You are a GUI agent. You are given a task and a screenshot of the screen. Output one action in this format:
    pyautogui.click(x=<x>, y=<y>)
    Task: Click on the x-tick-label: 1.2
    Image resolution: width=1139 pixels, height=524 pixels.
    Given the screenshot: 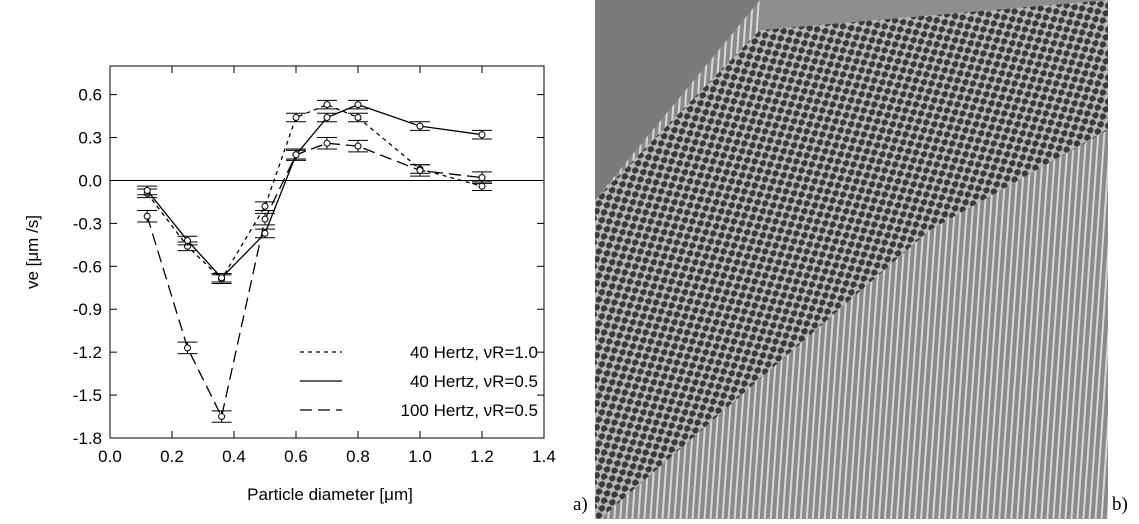 What is the action you would take?
    pyautogui.click(x=482, y=456)
    